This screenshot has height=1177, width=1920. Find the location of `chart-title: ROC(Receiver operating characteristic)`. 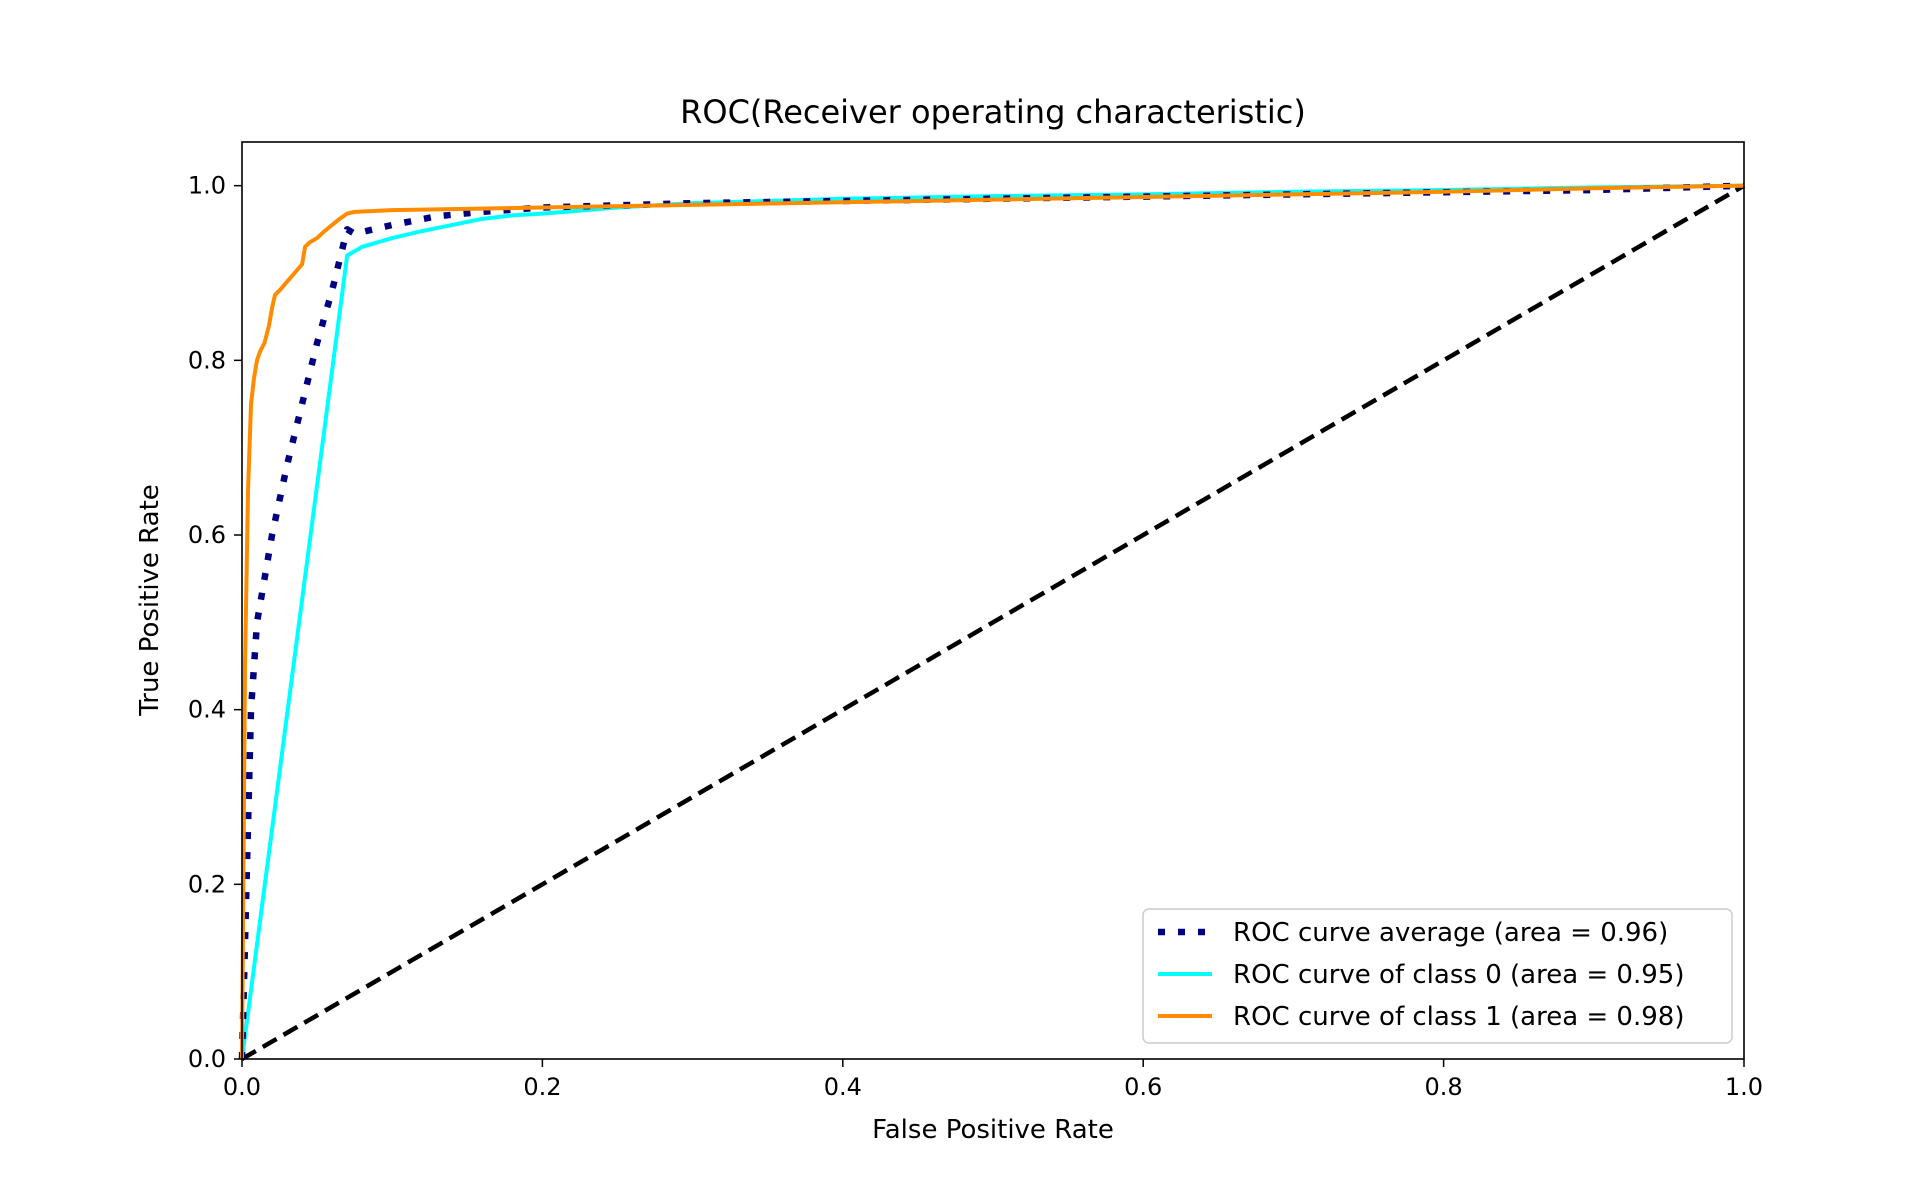

chart-title: ROC(Receiver operating characteristic) is located at coordinates (993, 112).